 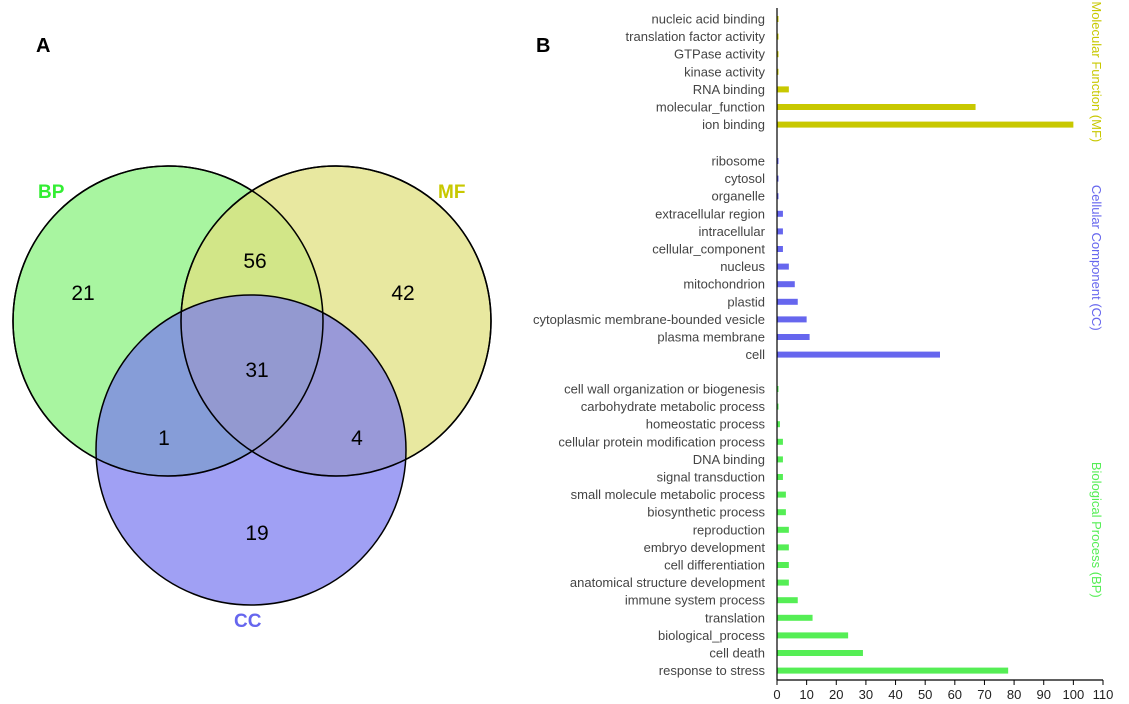 What do you see at coordinates (711, 337) in the screenshot?
I see `category-label: plasma membrane` at bounding box center [711, 337].